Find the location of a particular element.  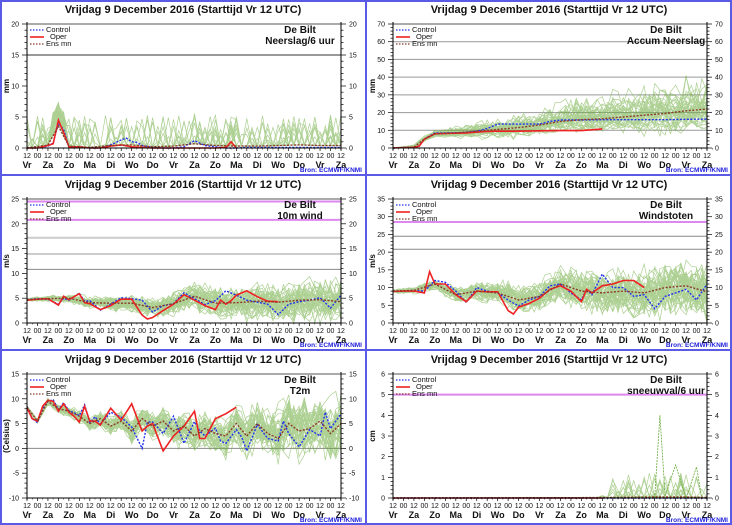

series-ens-mn is located at coordinates (550, 128).